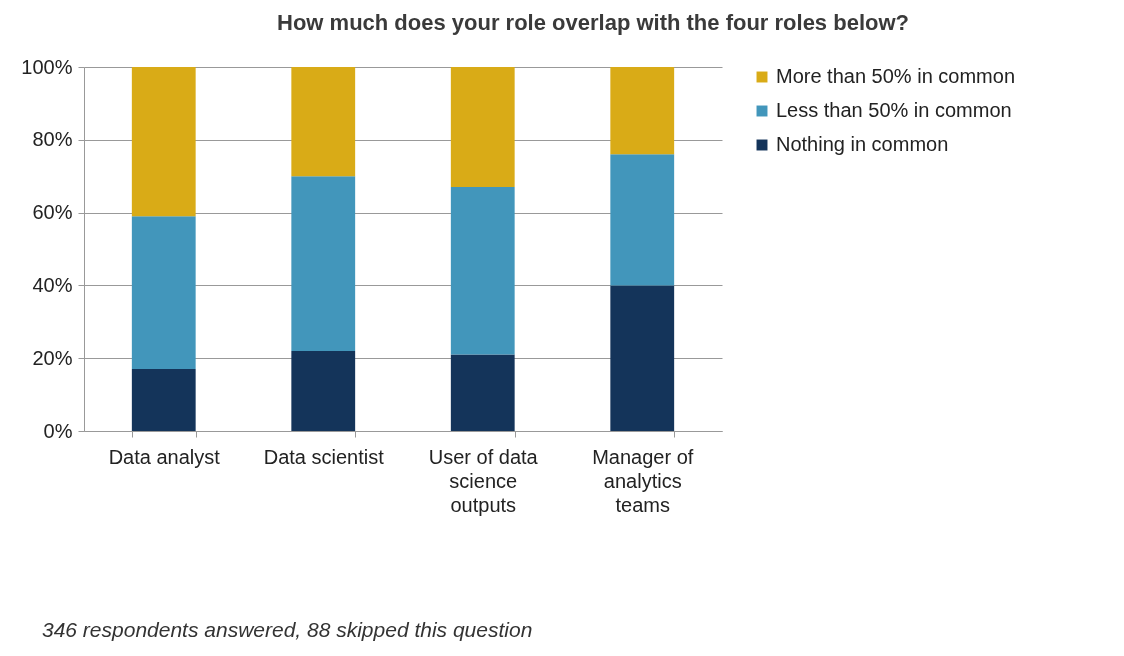 The height and width of the screenshot is (656, 1124). What do you see at coordinates (52, 357) in the screenshot?
I see `y-tick-label: 20%` at bounding box center [52, 357].